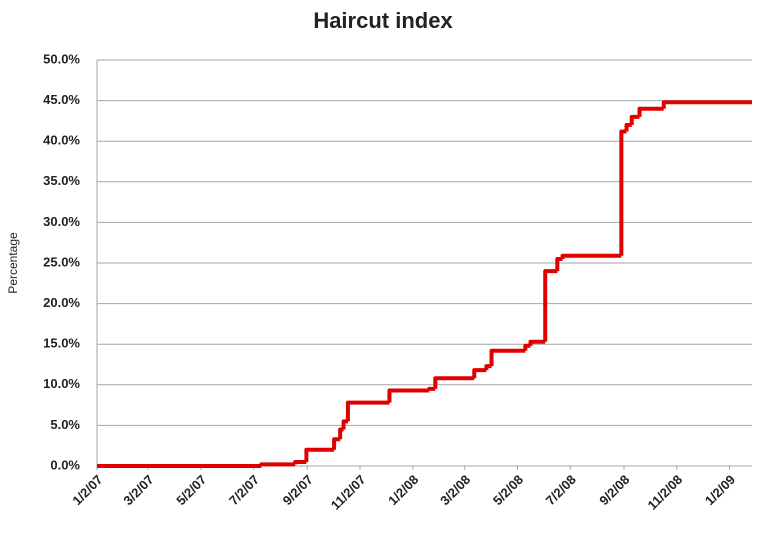 This screenshot has height=542, width=769. I want to click on chart-title: Haircut index, so click(383, 20).